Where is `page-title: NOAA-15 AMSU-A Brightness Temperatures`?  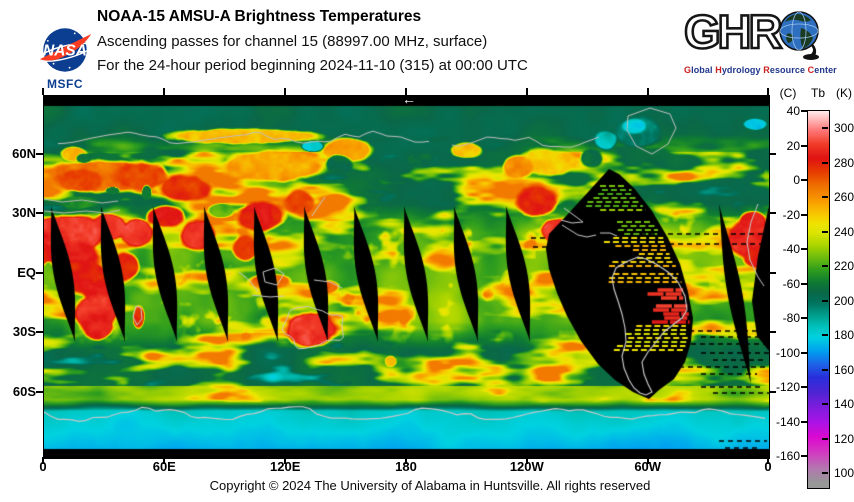 page-title: NOAA-15 AMSU-A Brightness Temperatures is located at coordinates (259, 16).